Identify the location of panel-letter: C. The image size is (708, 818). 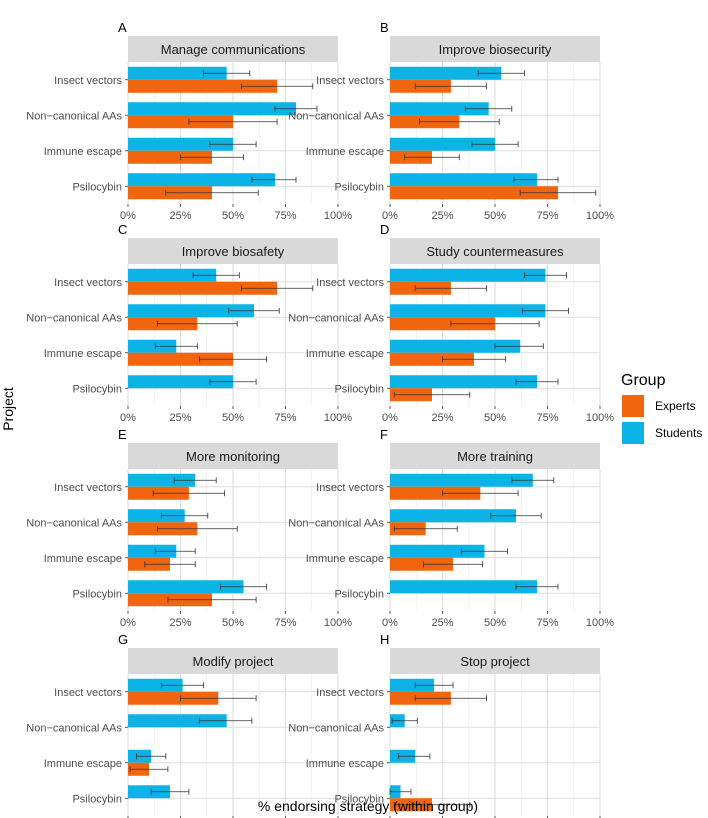
(122, 229).